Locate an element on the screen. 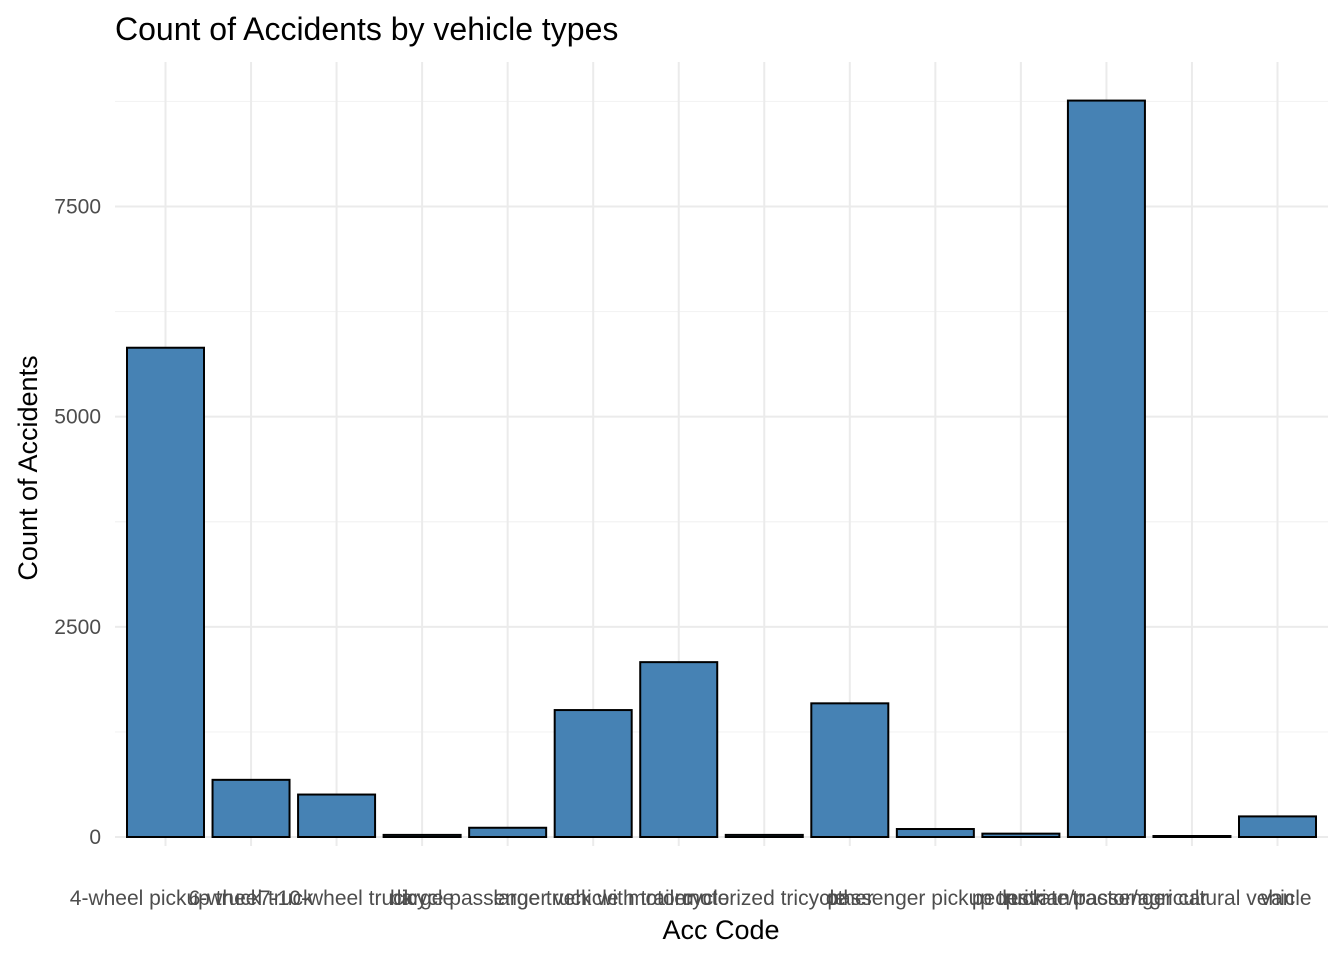 The image size is (1344, 960). x-tick-label: tractor/agricultural vehicle is located at coordinates (1191, 898).